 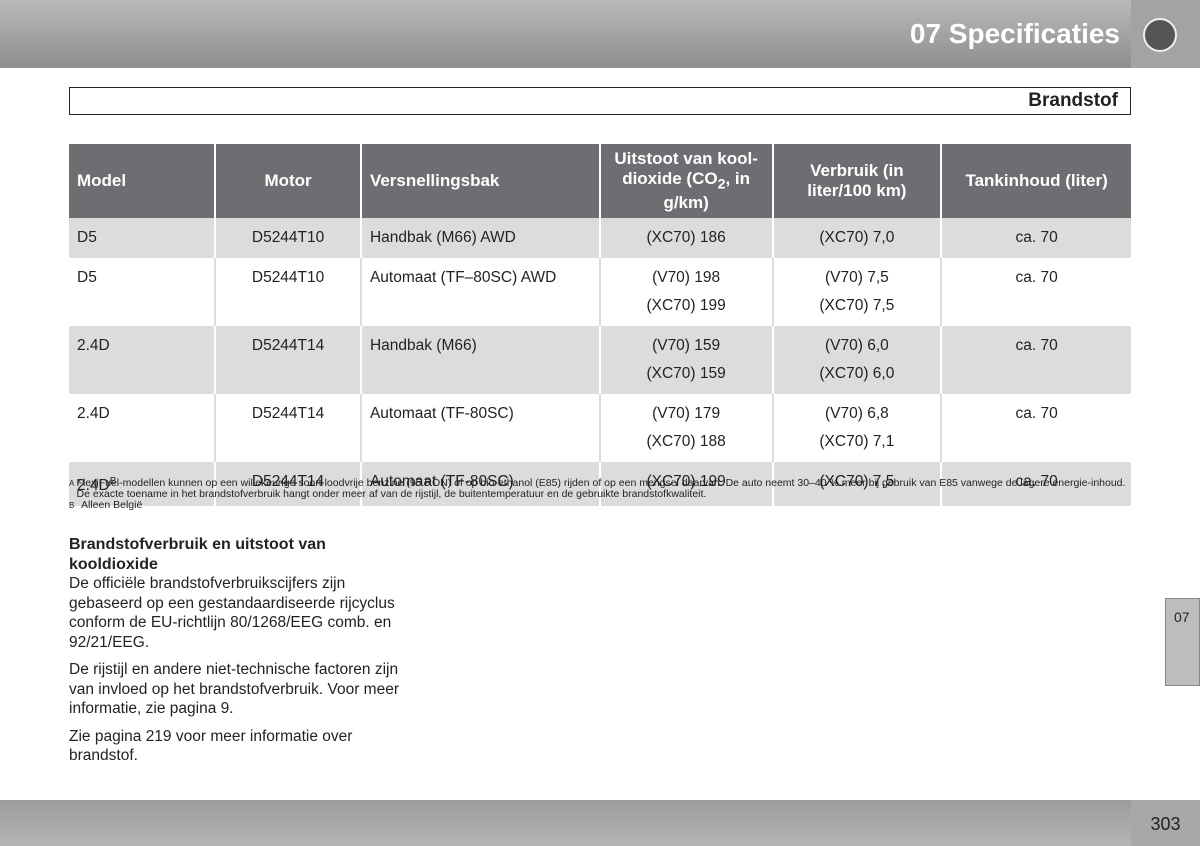 I want to click on side-tab: 07, so click(x=1182, y=642).